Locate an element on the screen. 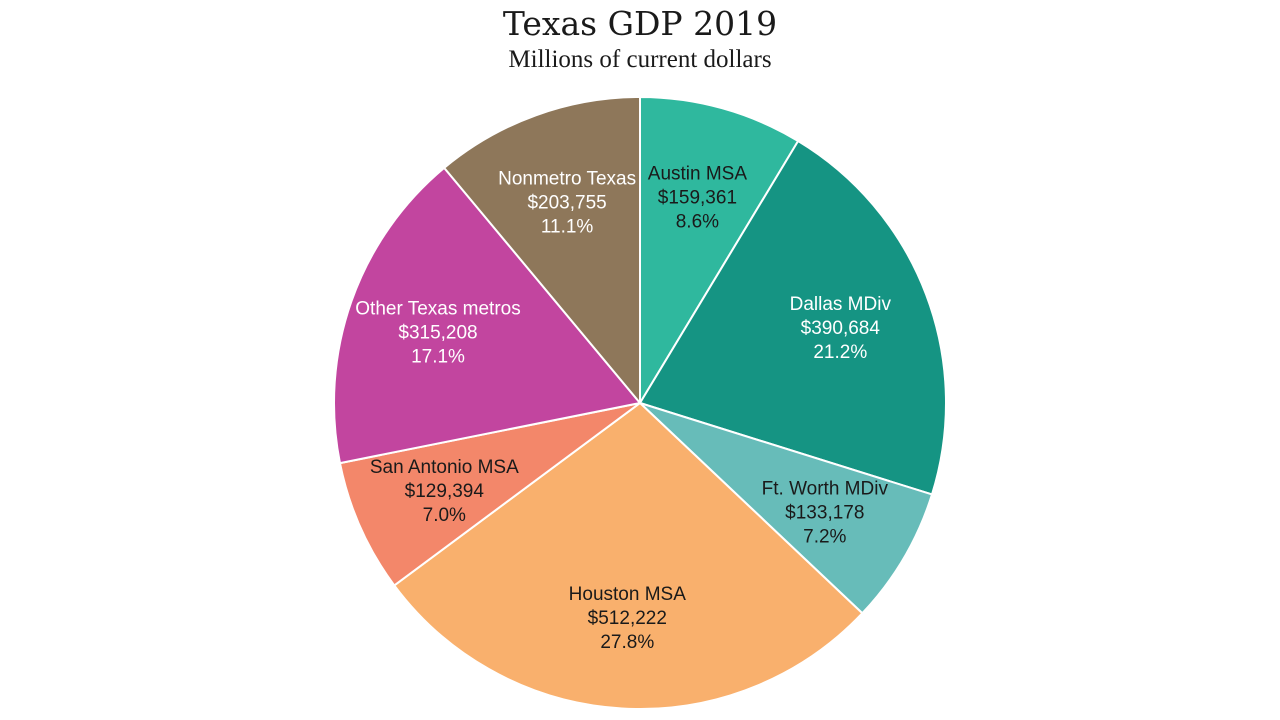 This screenshot has height=720, width=1280. slice-name: Other Texas metros is located at coordinates (437, 309).